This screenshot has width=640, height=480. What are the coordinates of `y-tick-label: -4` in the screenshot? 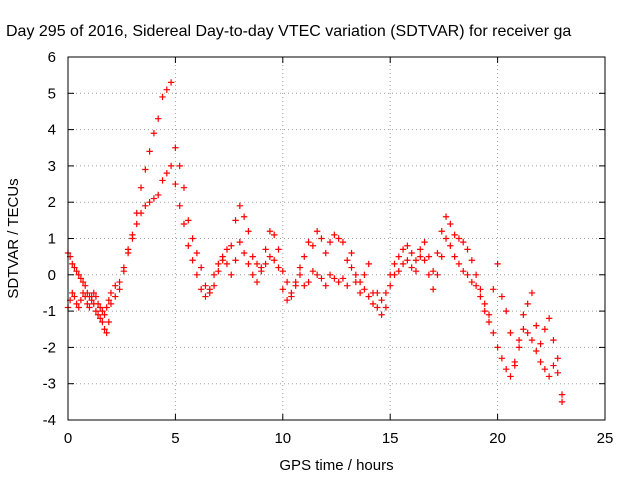 It's located at (49, 420).